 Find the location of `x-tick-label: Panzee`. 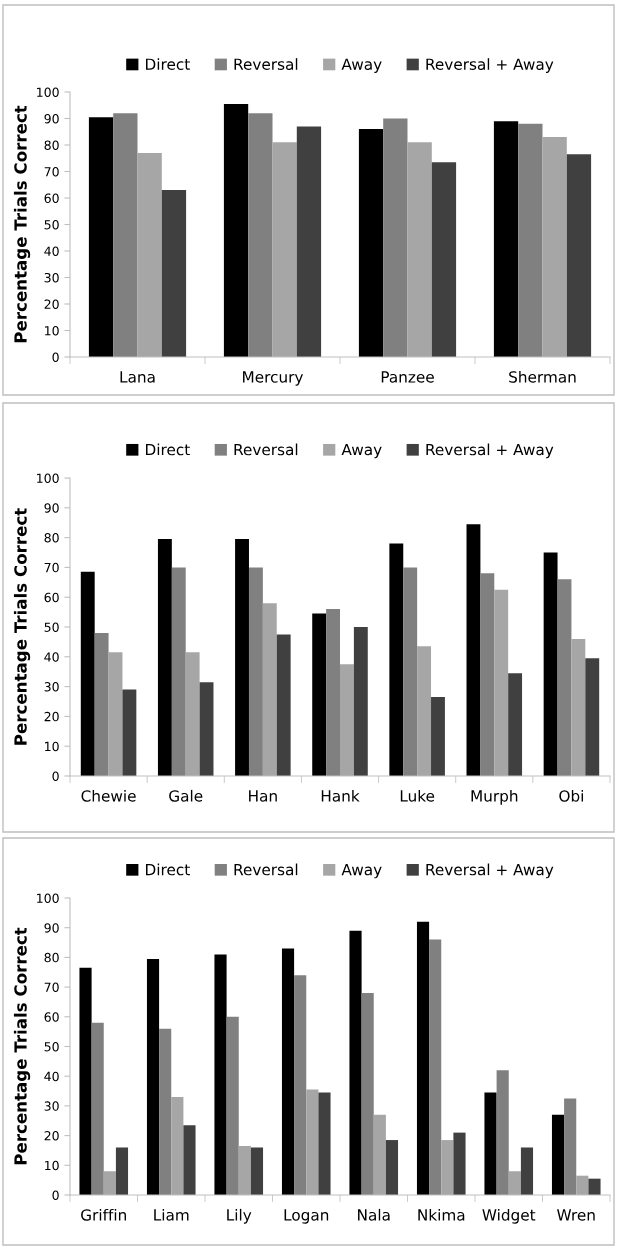

x-tick-label: Panzee is located at coordinates (407, 377).